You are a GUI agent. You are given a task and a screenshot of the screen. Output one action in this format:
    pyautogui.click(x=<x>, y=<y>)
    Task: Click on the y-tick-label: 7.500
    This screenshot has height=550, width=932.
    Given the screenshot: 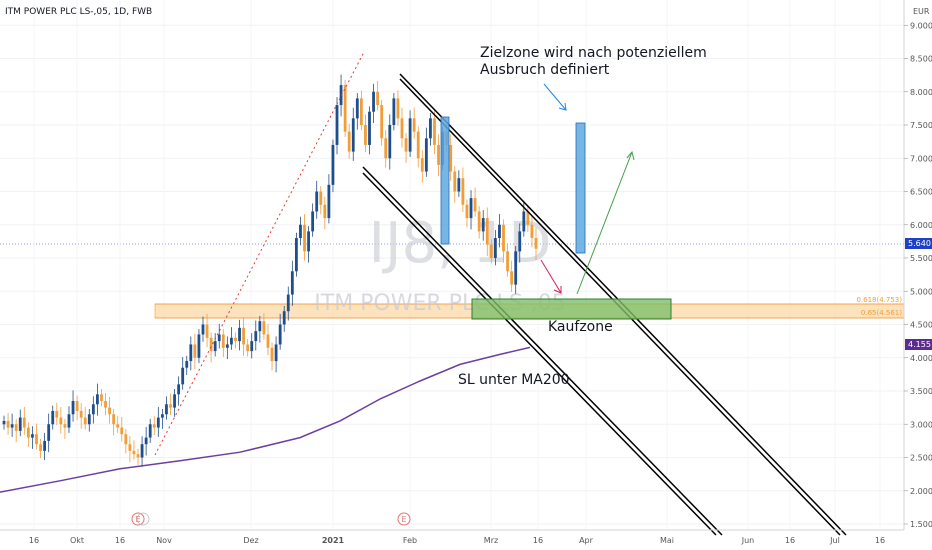 What is the action you would take?
    pyautogui.click(x=921, y=125)
    